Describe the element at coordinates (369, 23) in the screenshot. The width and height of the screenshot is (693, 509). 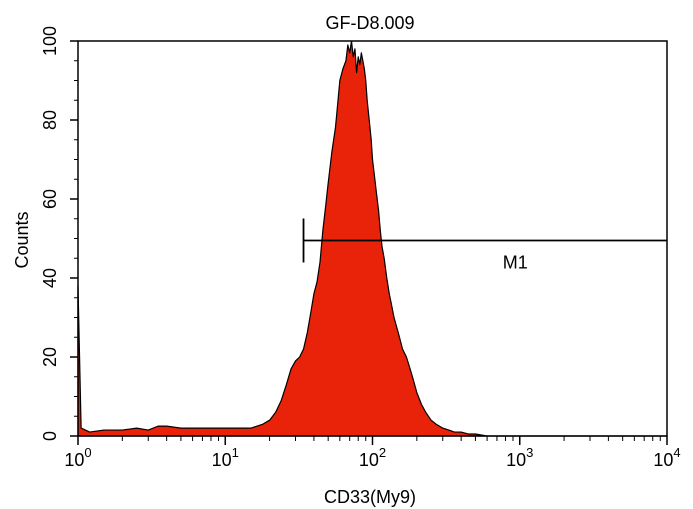
I see `chart-title: GF-D8.009` at that location.